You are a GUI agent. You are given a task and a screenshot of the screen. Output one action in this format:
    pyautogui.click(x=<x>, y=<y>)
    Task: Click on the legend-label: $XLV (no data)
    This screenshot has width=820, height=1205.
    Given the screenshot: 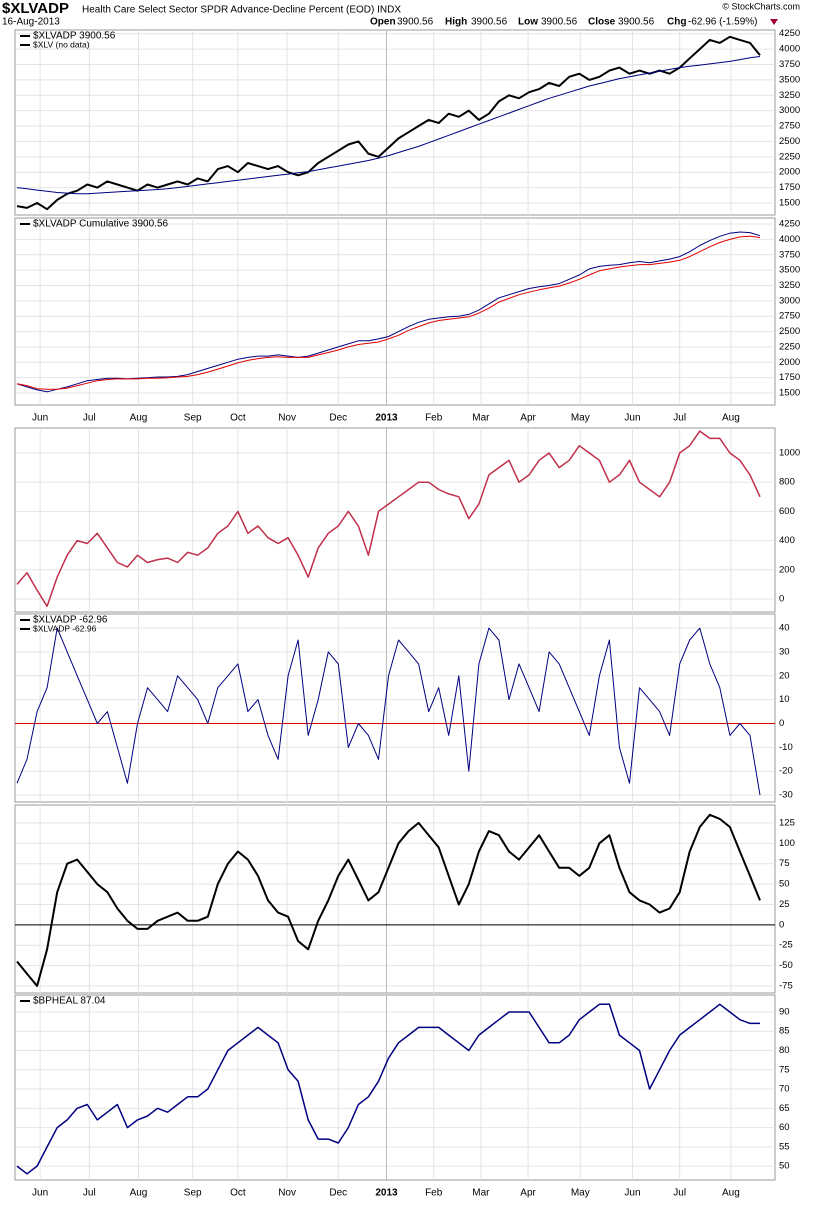 What is the action you would take?
    pyautogui.click(x=61, y=44)
    